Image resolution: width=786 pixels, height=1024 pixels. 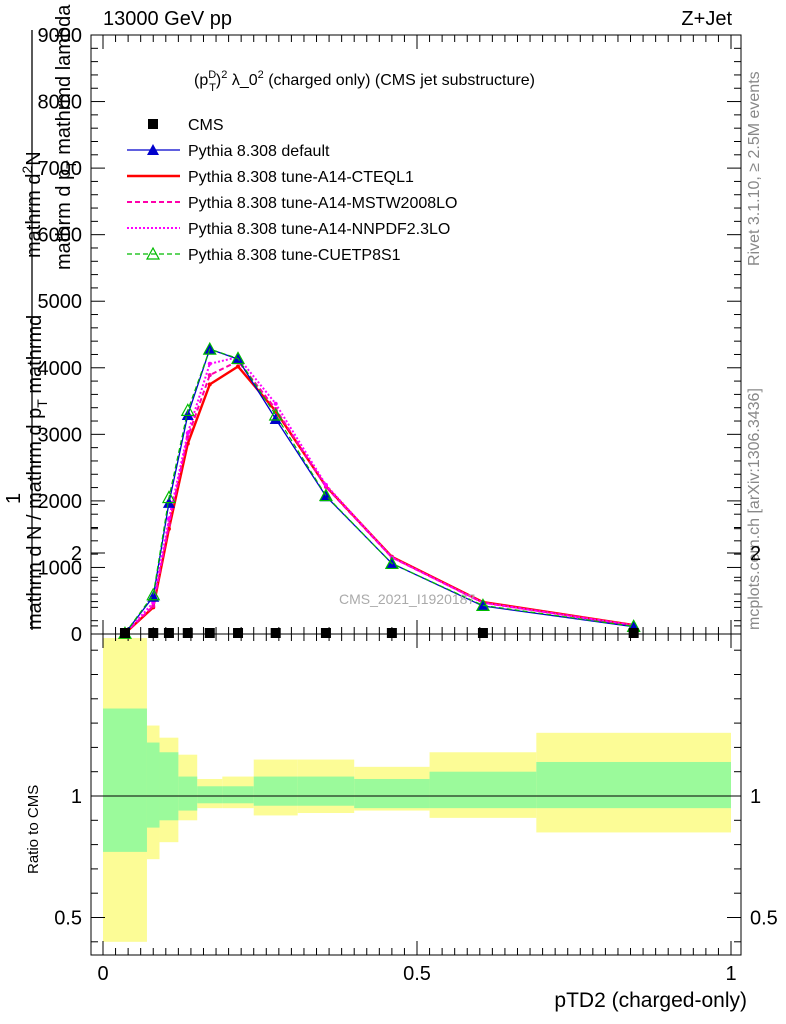 I want to click on ylabel-upper-bottom: mathrm d pT mathrmd lambda, so click(x=66, y=137).